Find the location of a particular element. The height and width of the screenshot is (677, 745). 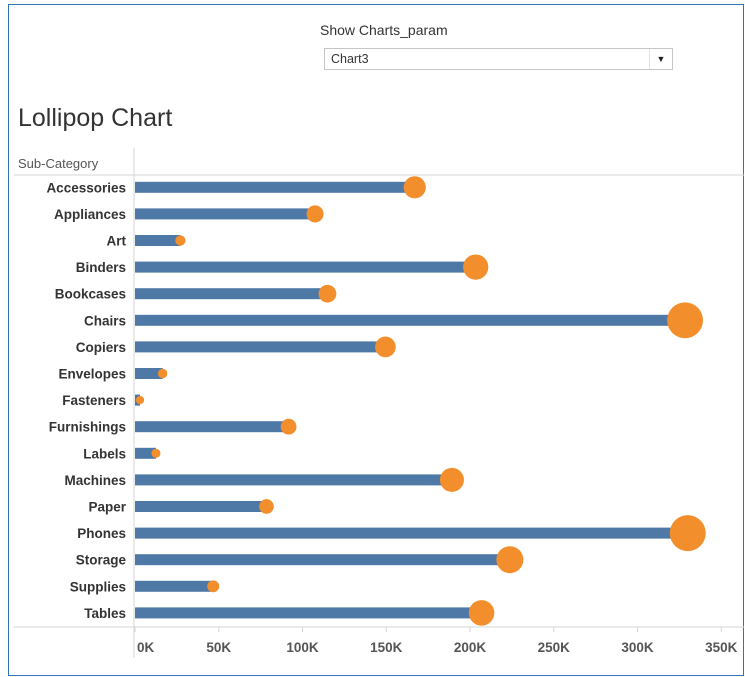

category-label: Envelopes is located at coordinates (92, 374).